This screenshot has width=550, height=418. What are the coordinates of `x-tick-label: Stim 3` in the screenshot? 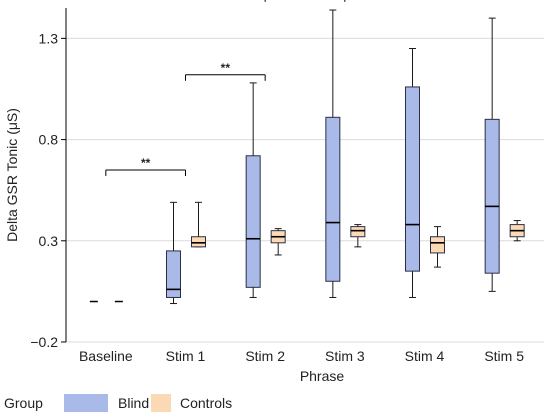 It's located at (345, 356).